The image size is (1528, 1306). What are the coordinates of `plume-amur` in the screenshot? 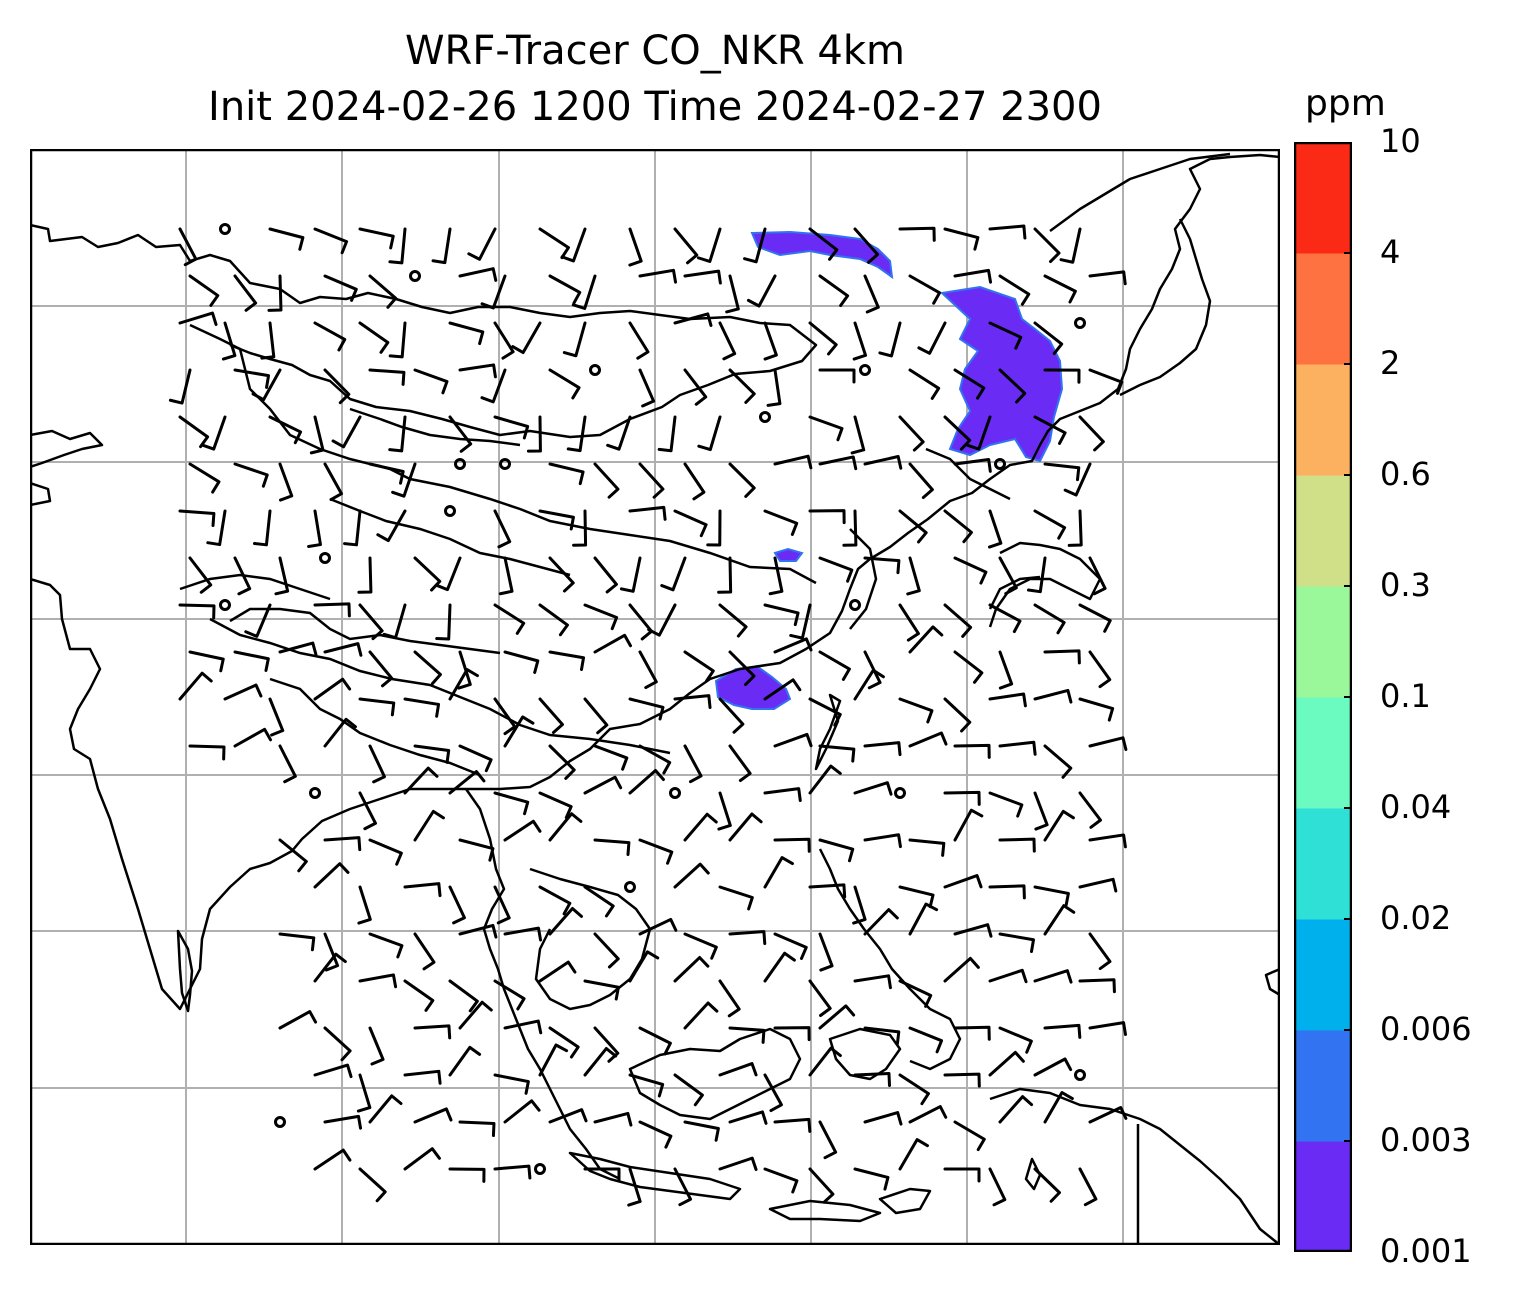 It's located at (1001, 374).